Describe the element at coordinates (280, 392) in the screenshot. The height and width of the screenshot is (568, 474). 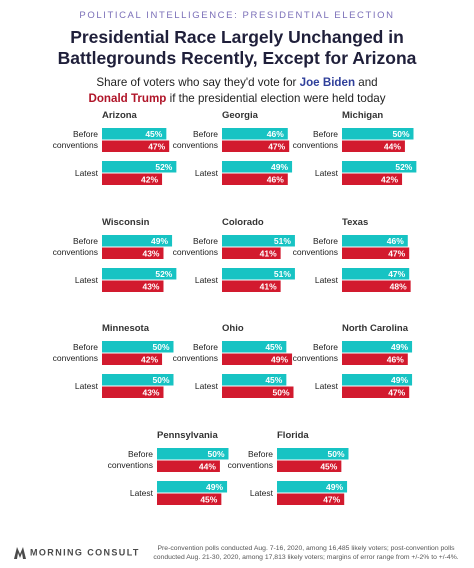
I see `data-label-ohio-latest-trump: 50%` at that location.